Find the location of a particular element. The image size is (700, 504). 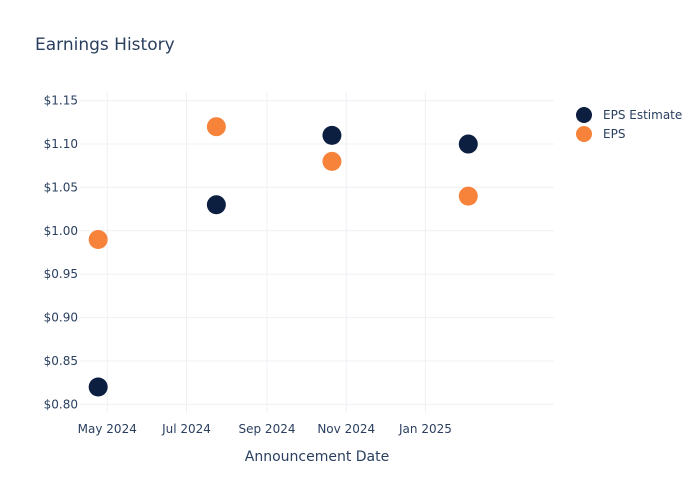

legend-label: EPS Estimate is located at coordinates (642, 115).